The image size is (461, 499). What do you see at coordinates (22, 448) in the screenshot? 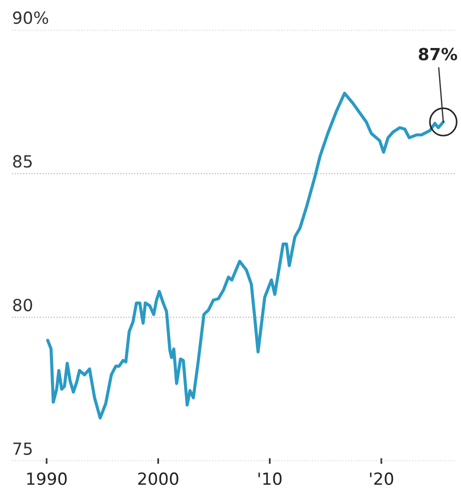
I see `y-tick-label: 75` at bounding box center [22, 448].